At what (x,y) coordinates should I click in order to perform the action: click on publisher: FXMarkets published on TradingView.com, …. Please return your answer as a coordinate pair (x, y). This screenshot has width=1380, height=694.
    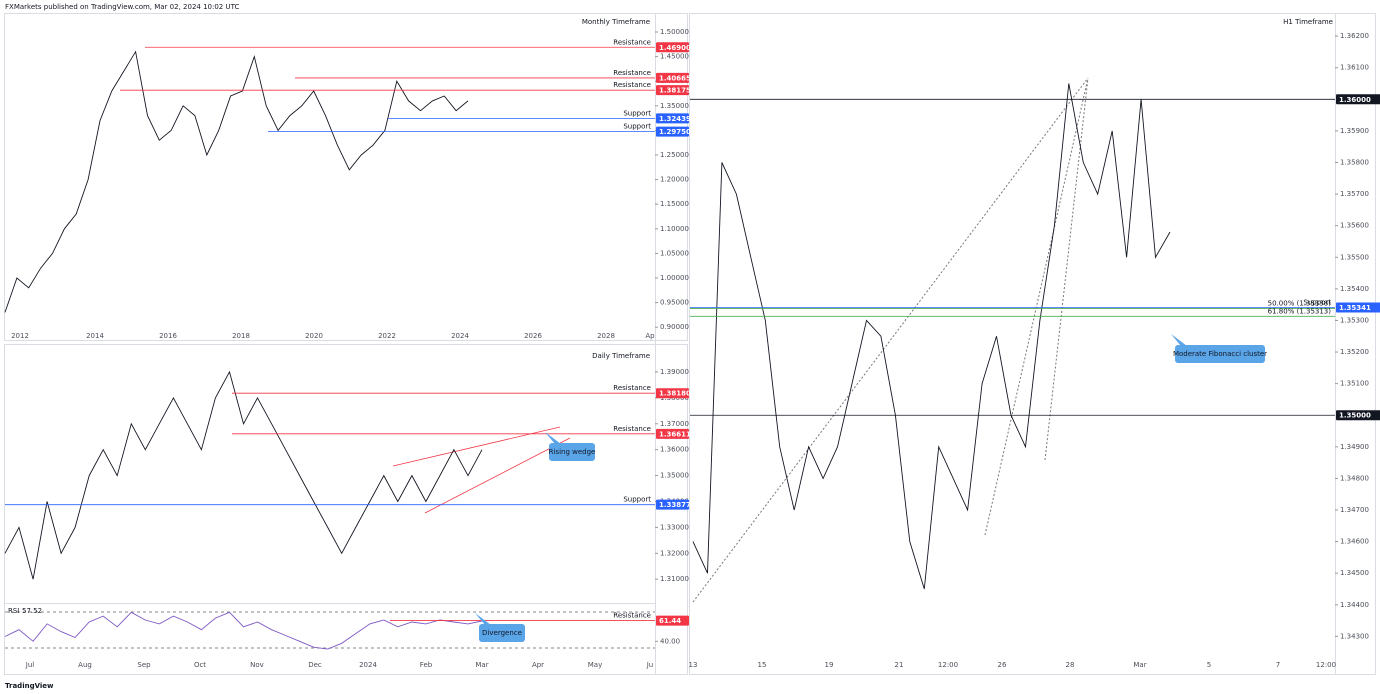
    Looking at the image, I should click on (122, 7).